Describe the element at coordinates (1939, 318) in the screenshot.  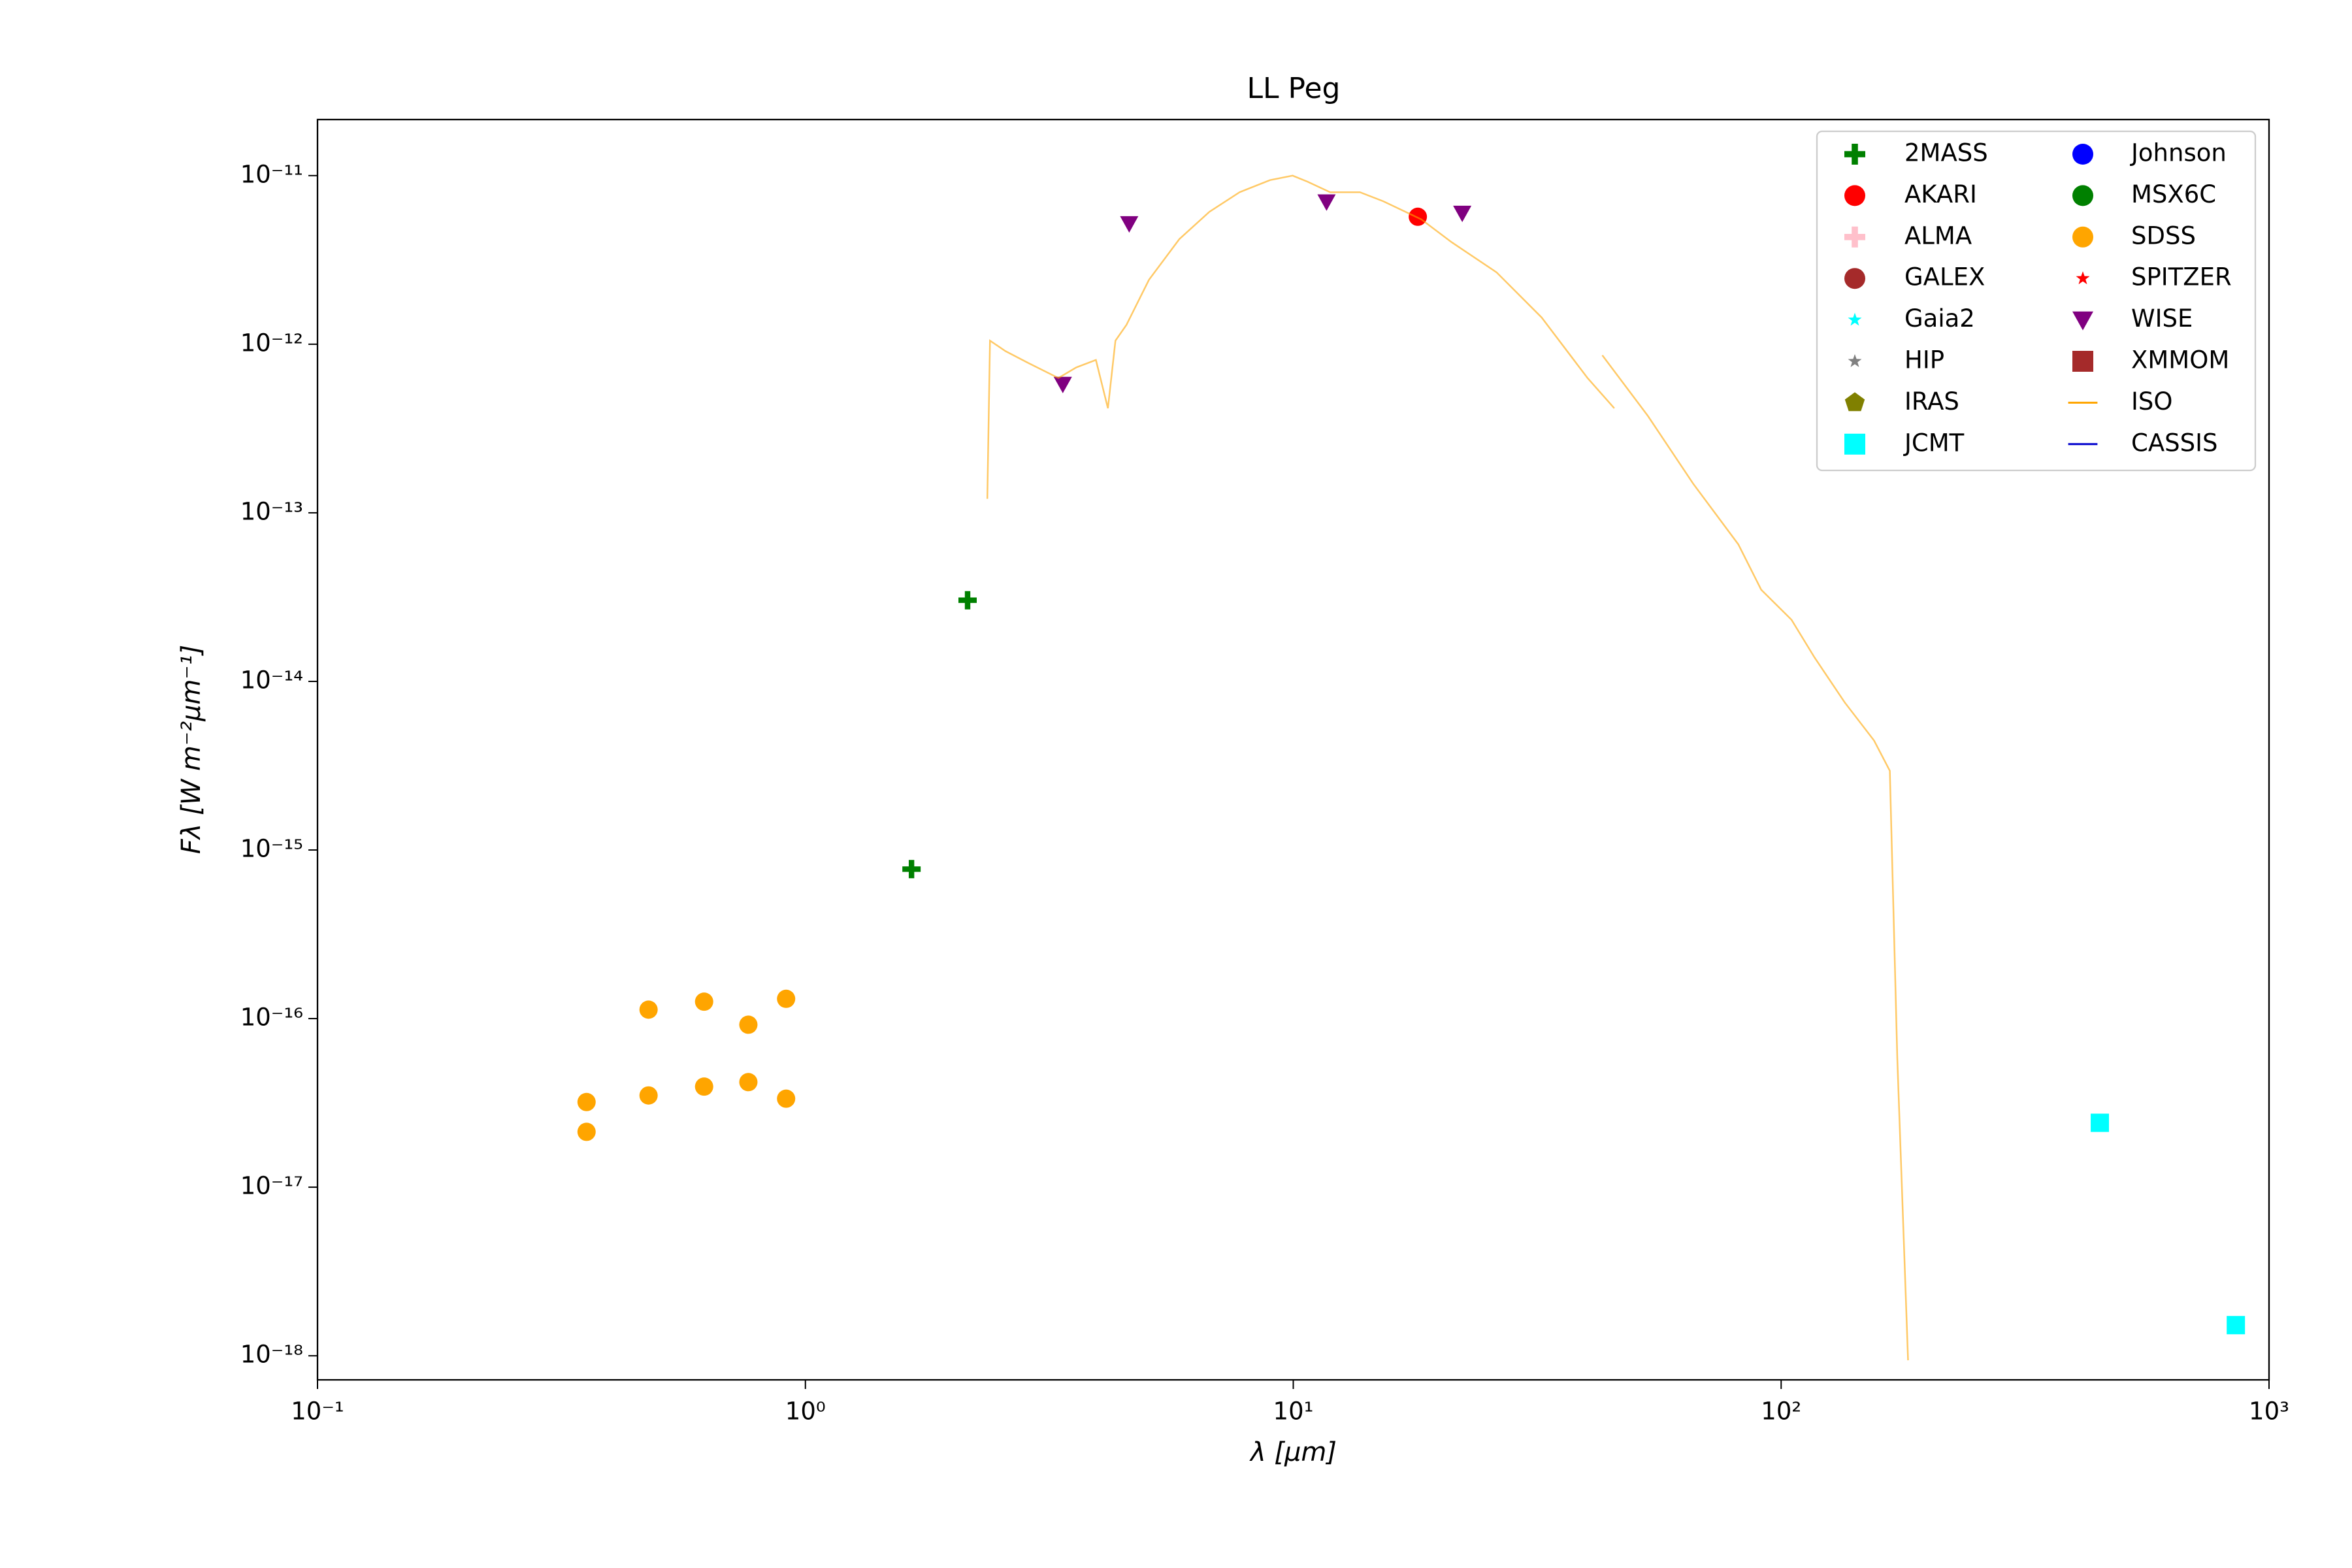
I see `legend-label: Gaia2` at that location.